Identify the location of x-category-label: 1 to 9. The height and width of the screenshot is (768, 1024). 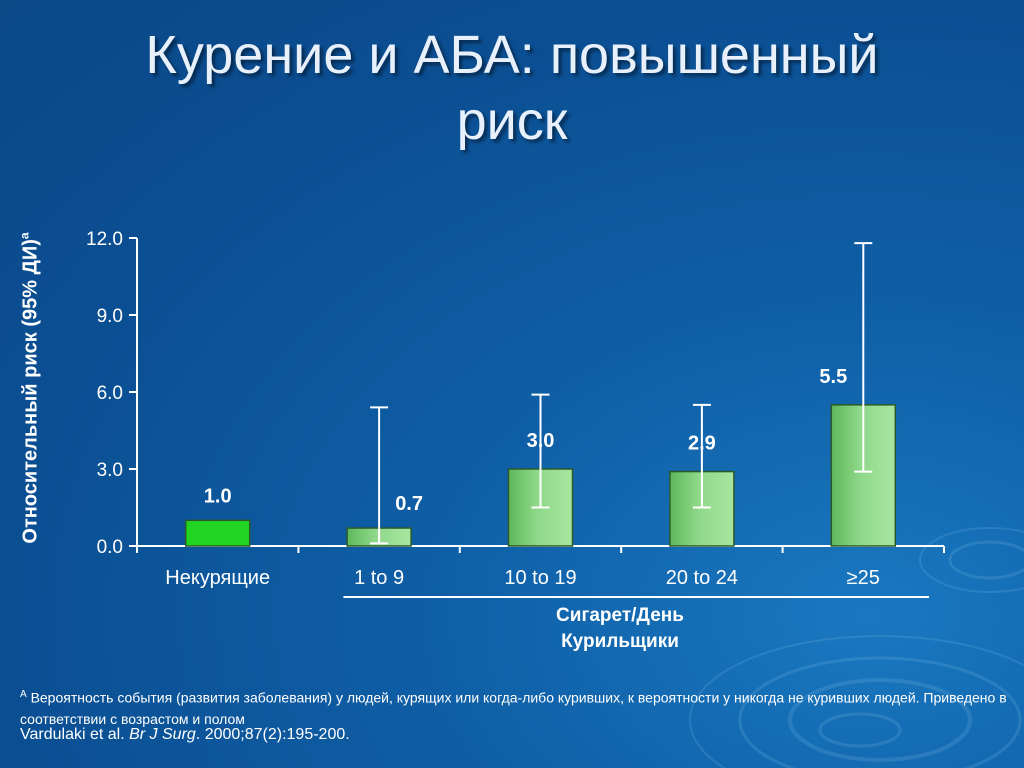
(379, 578).